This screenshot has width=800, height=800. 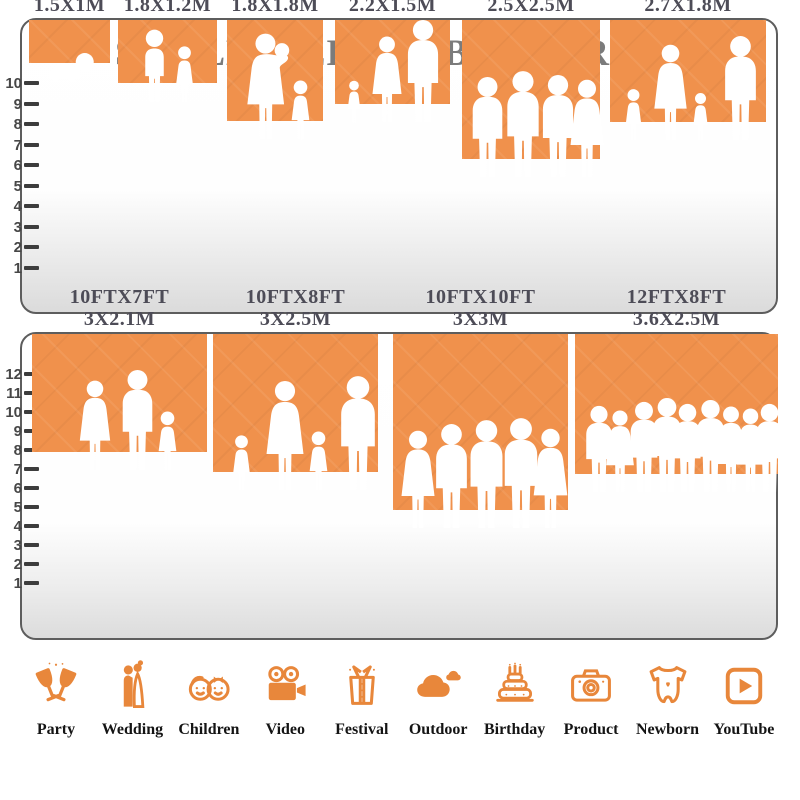 I want to click on backdrop-7ftx5ft: 7FTX5FT2.2X1.5M, so click(x=392, y=61).